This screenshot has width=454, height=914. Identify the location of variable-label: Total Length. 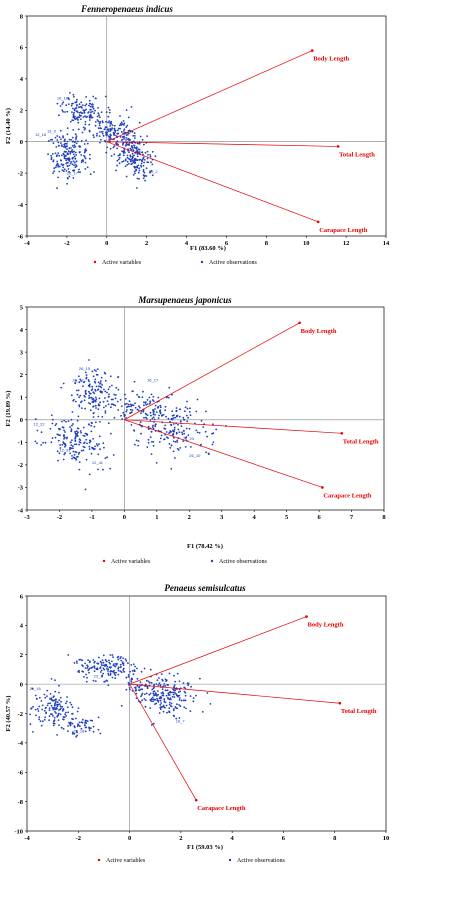
(359, 711).